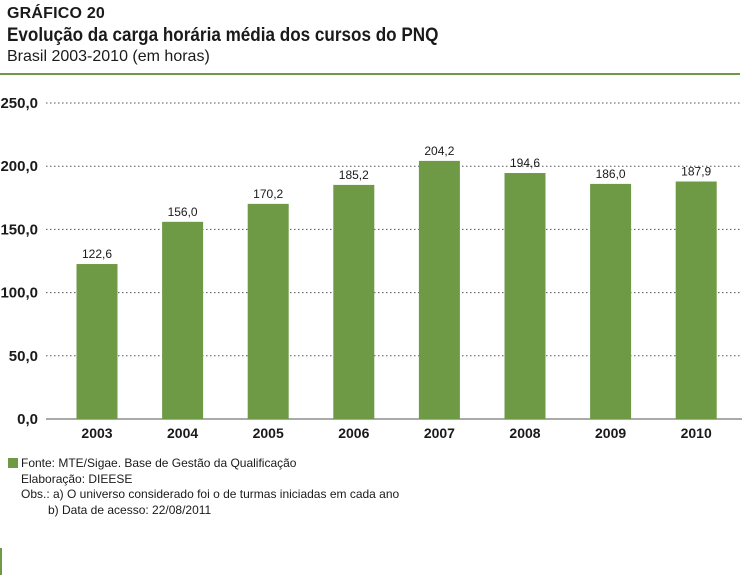 Image resolution: width=748 pixels, height=575 pixels. Describe the element at coordinates (439, 433) in the screenshot. I see `x-tick-label: 2007` at that location.